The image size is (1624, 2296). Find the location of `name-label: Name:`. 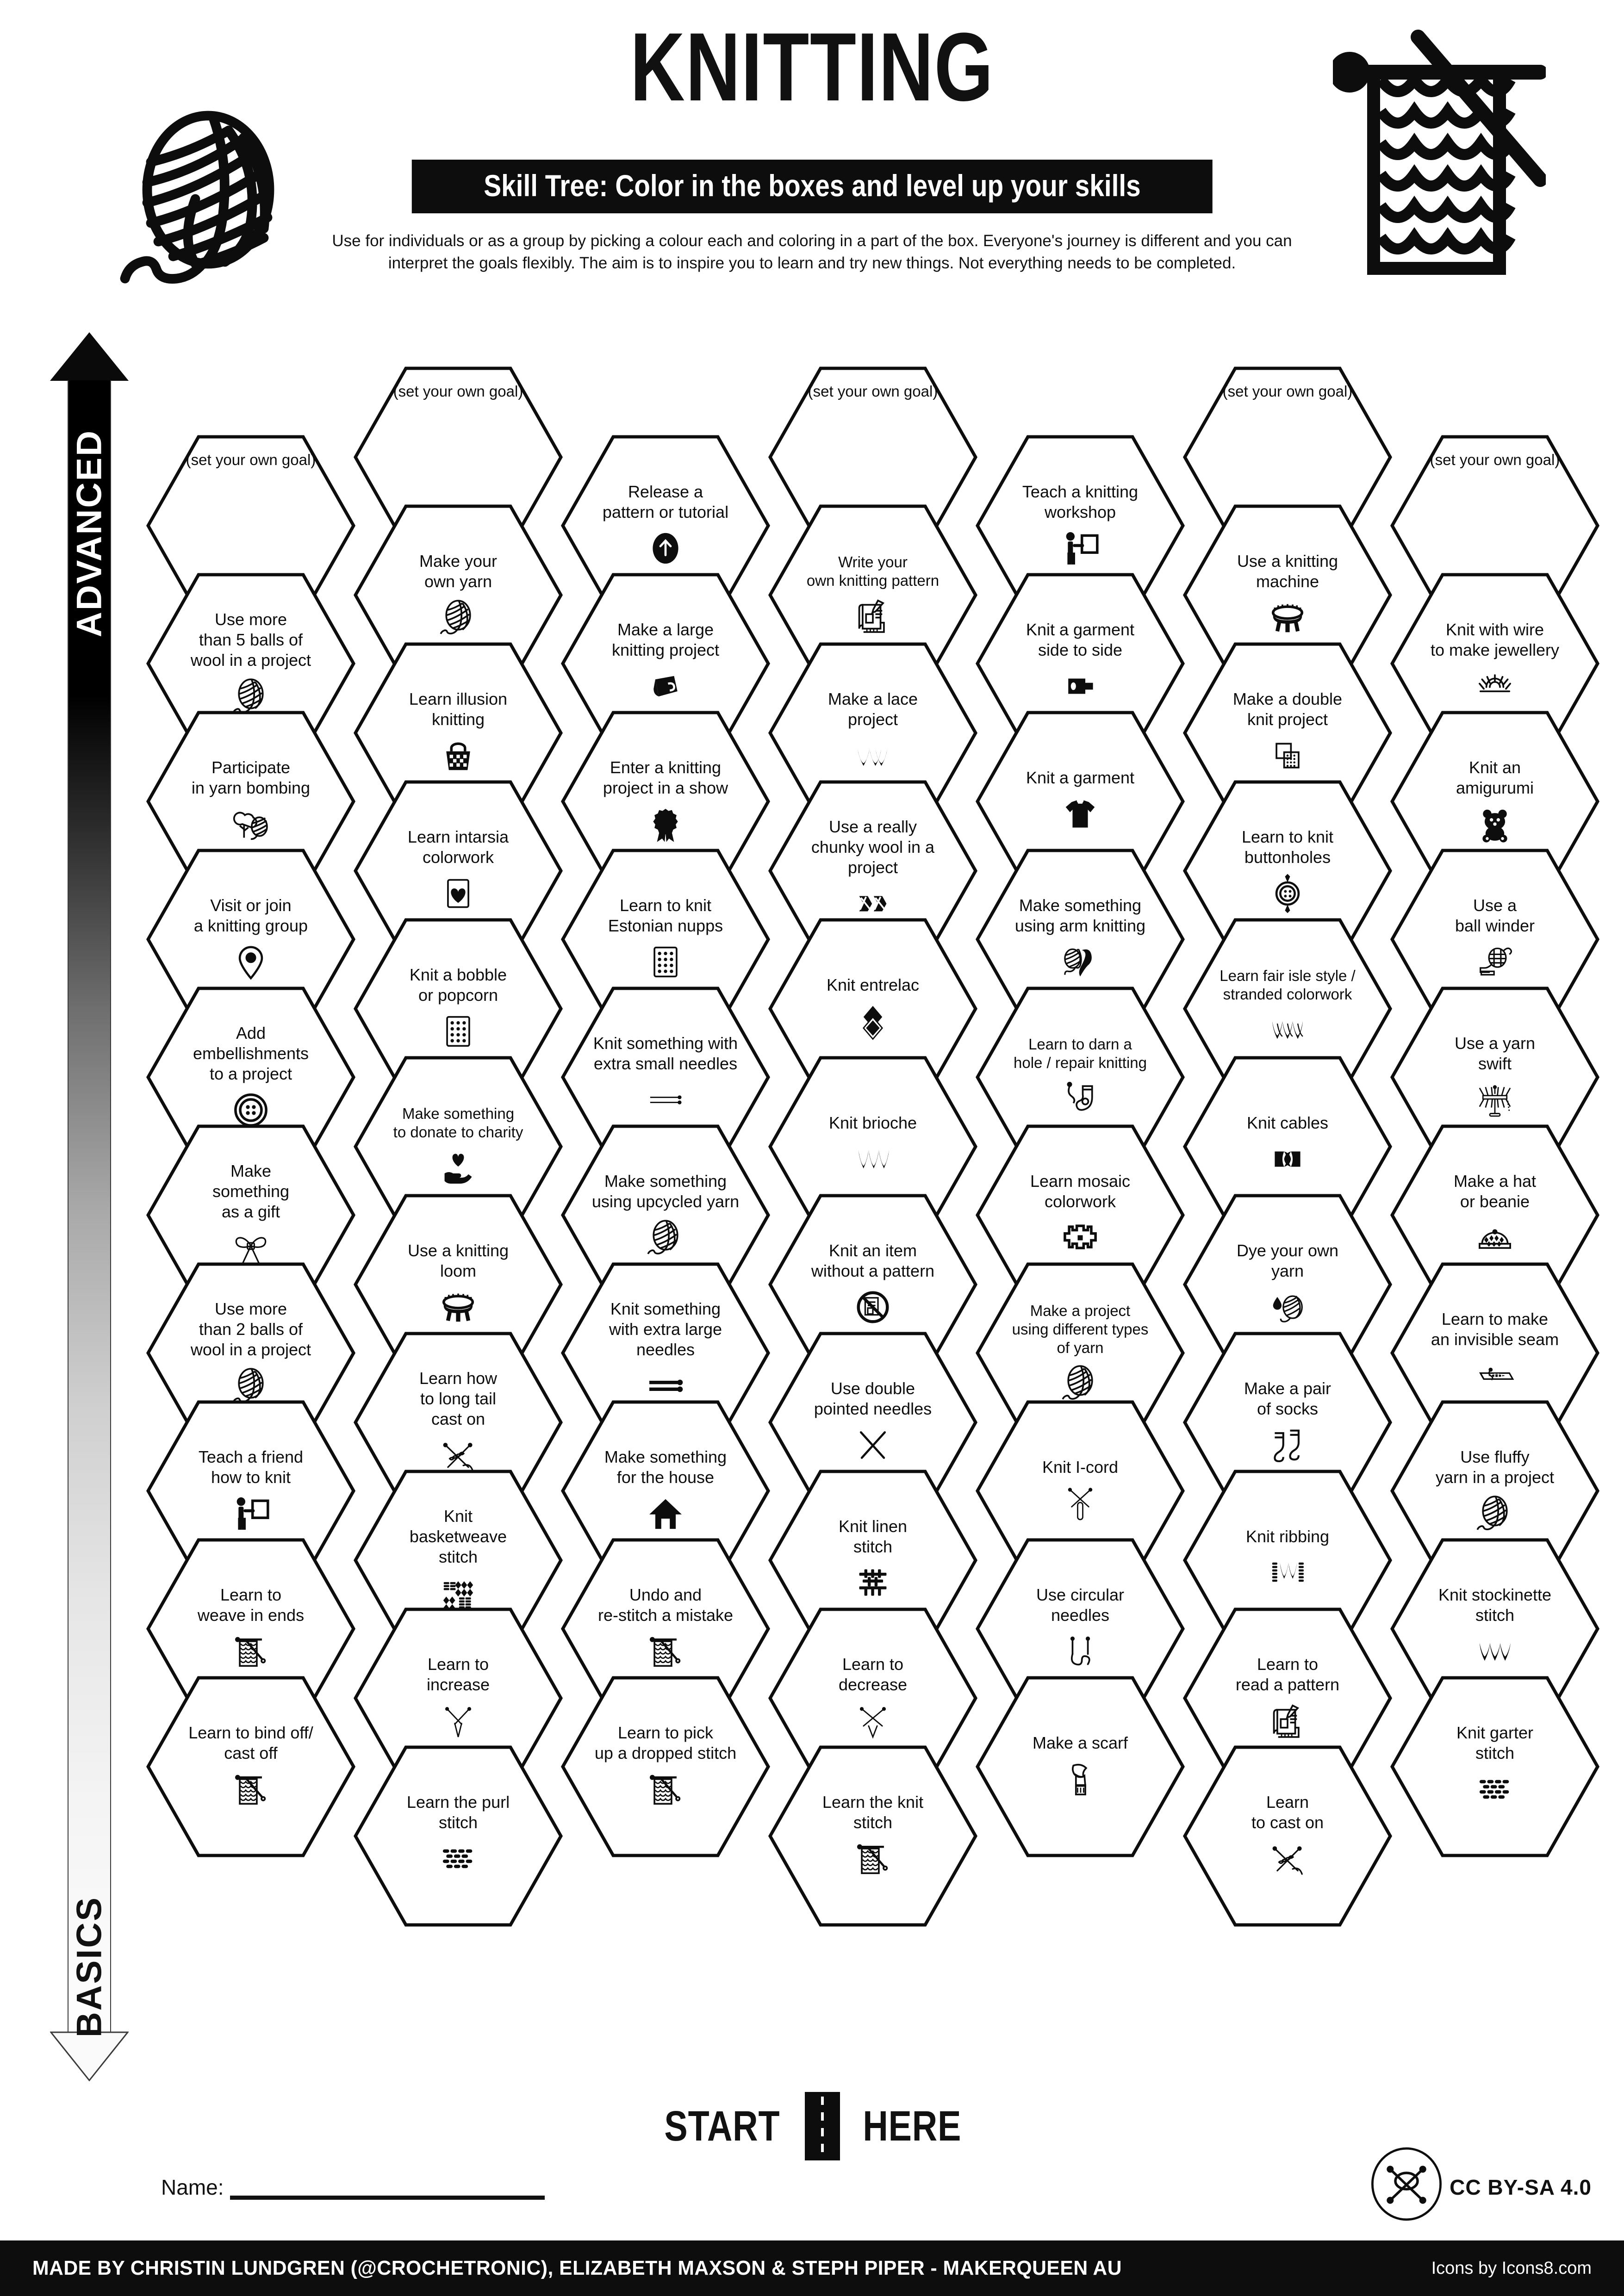

name-label: Name: is located at coordinates (192, 2187).